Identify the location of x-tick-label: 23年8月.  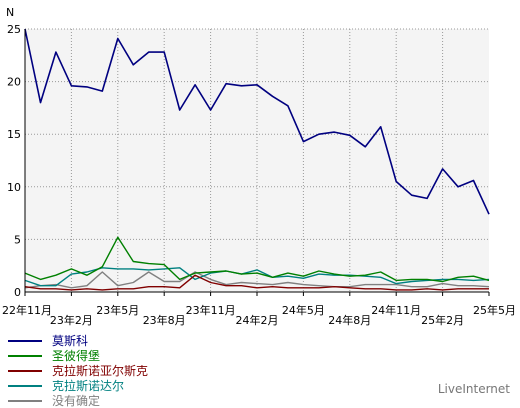
(164, 320).